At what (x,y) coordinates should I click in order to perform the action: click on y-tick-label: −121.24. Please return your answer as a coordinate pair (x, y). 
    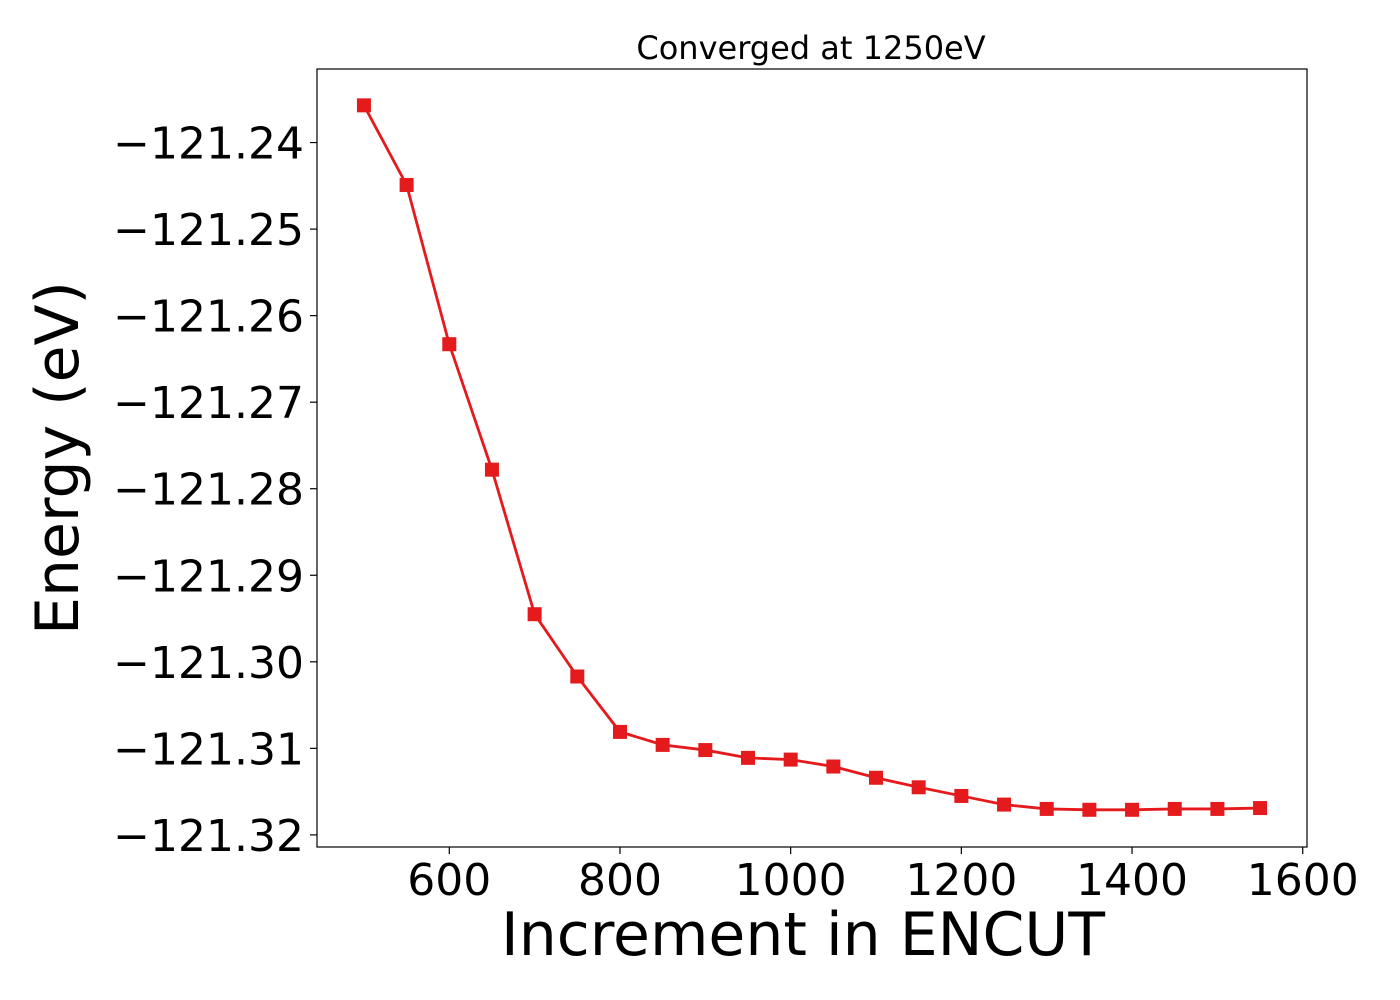
    Looking at the image, I should click on (208, 144).